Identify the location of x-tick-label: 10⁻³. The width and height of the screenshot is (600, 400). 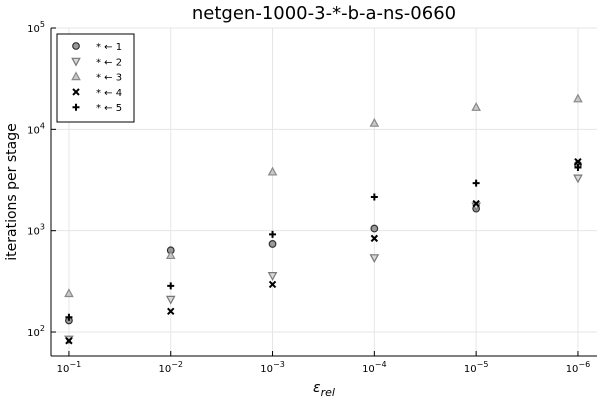
(272, 367).